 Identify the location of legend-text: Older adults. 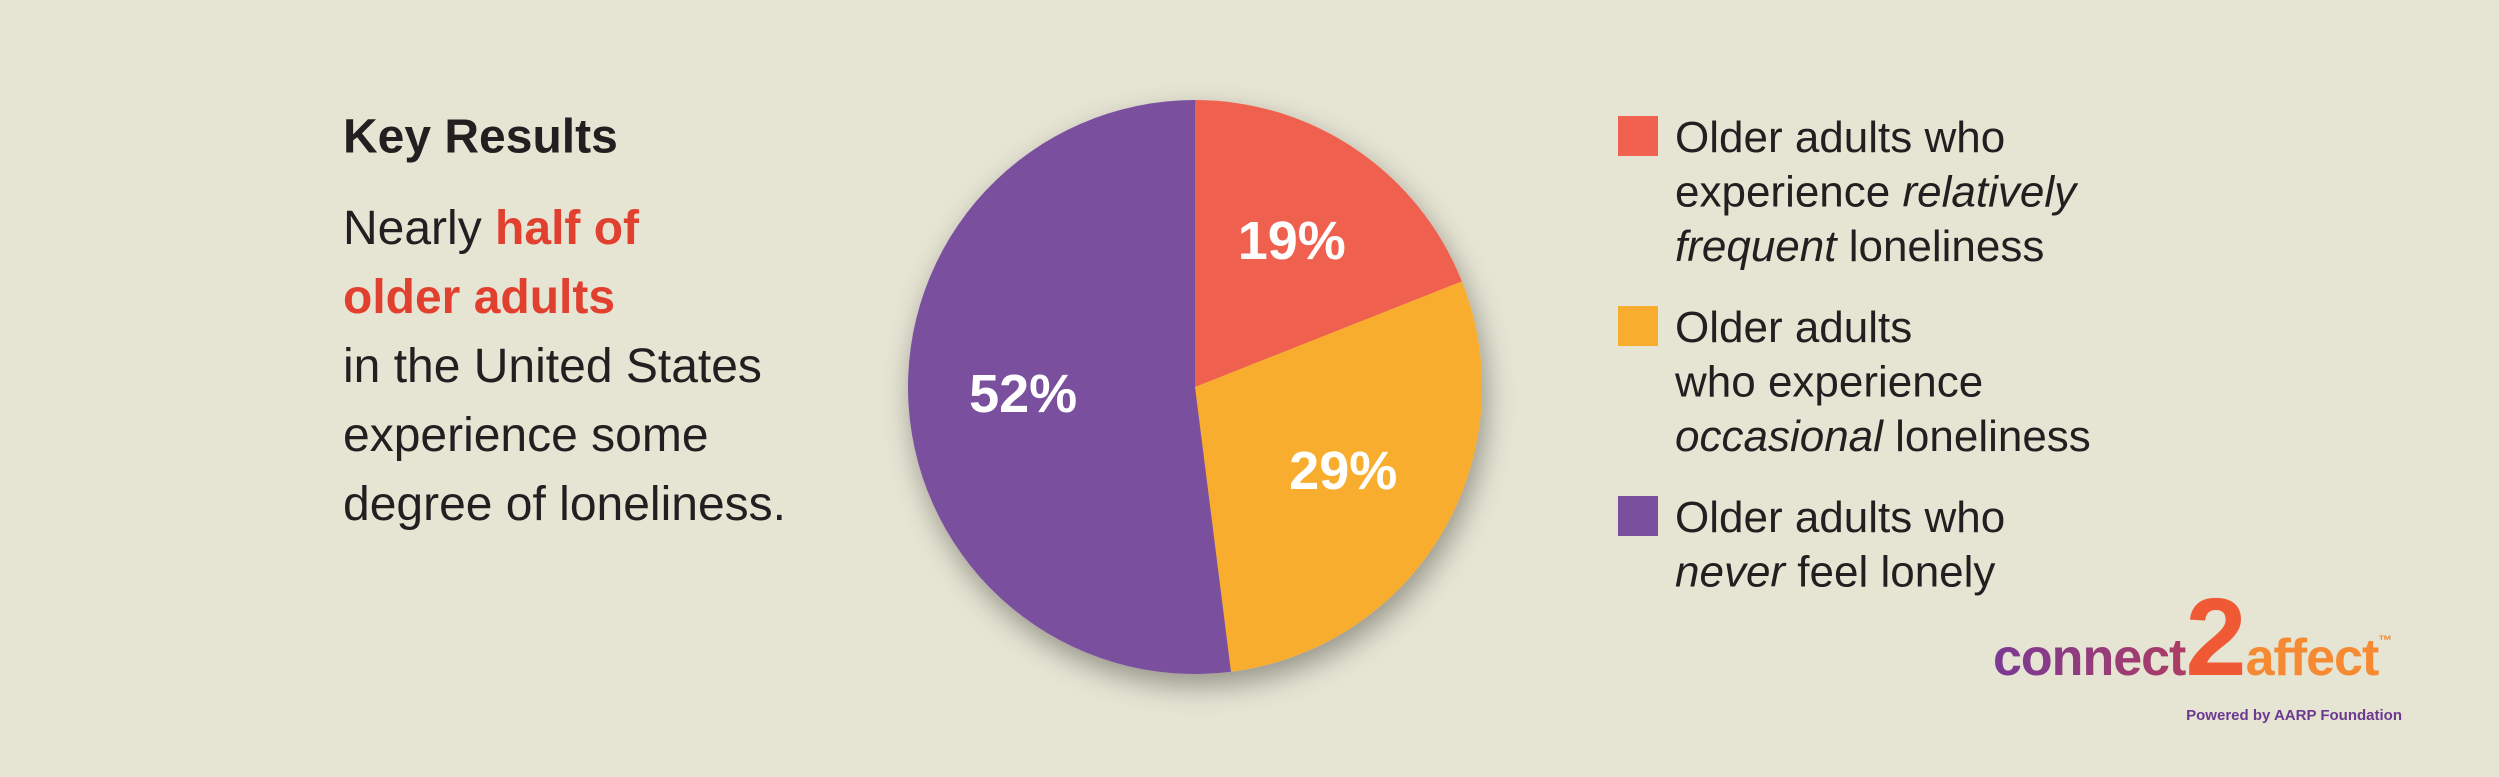
(1793, 327).